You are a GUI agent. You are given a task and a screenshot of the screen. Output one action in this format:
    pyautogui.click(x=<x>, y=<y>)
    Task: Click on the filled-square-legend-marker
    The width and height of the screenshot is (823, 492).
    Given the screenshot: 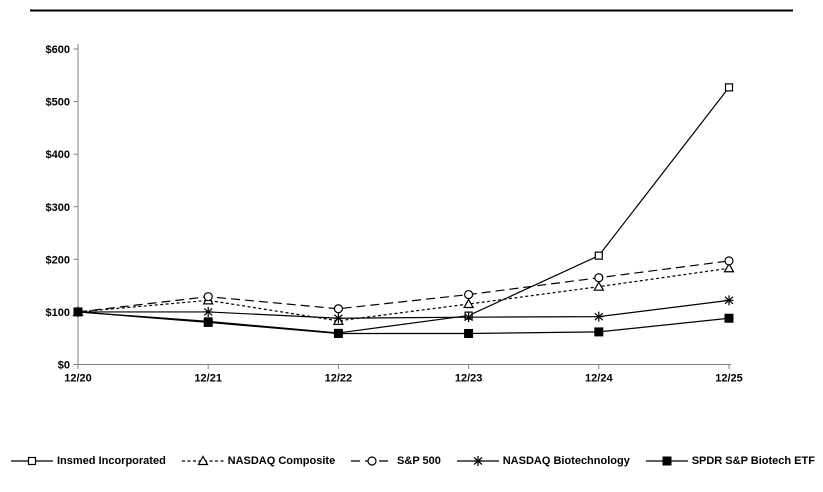 What is the action you would take?
    pyautogui.click(x=667, y=461)
    